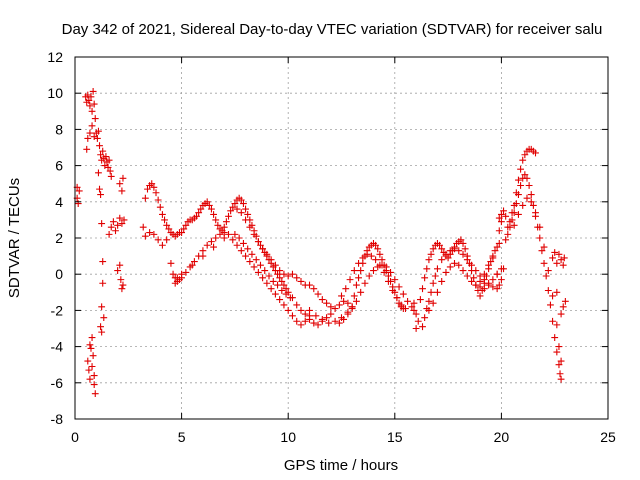 Image resolution: width=640 pixels, height=480 pixels. What do you see at coordinates (57, 383) in the screenshot?
I see `y-tick-label: -6` at bounding box center [57, 383].